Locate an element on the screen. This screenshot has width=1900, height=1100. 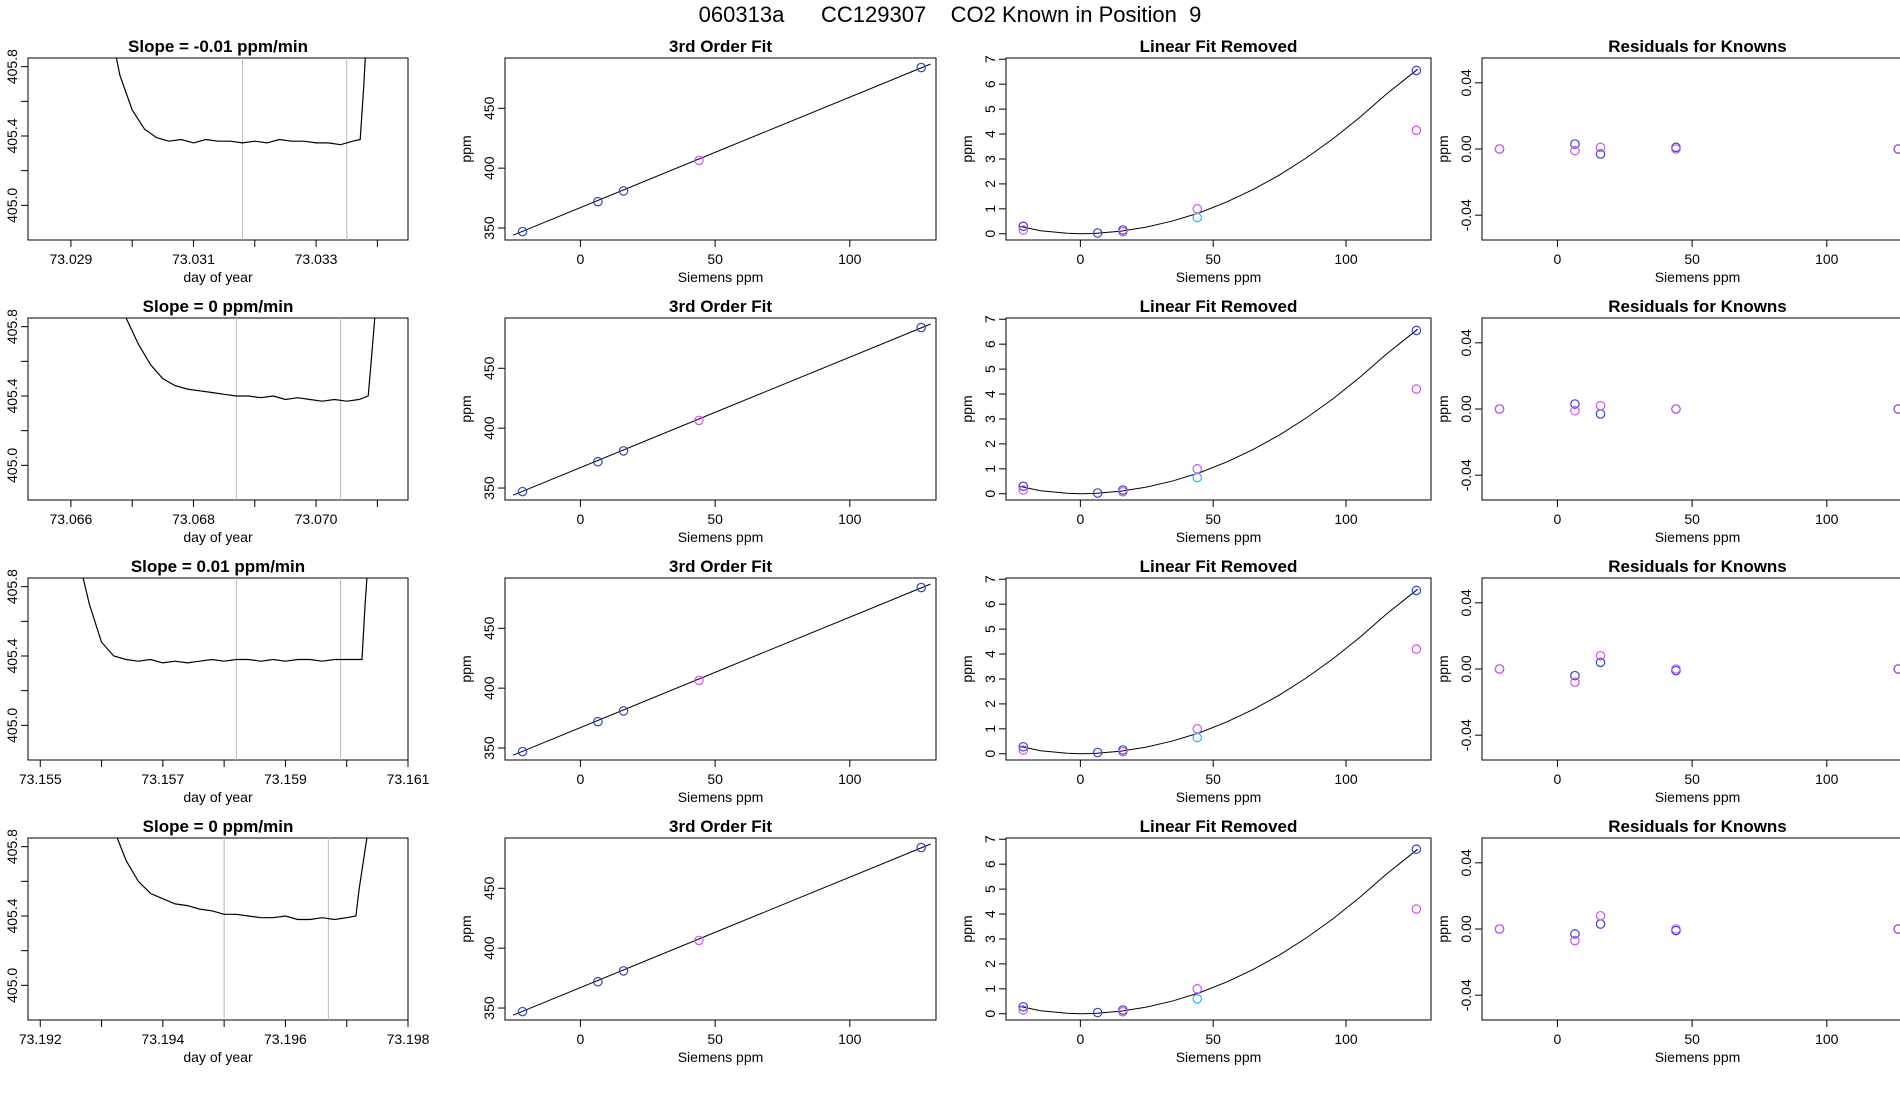
lin-2-ytick-label: 0 is located at coordinates (990, 494).